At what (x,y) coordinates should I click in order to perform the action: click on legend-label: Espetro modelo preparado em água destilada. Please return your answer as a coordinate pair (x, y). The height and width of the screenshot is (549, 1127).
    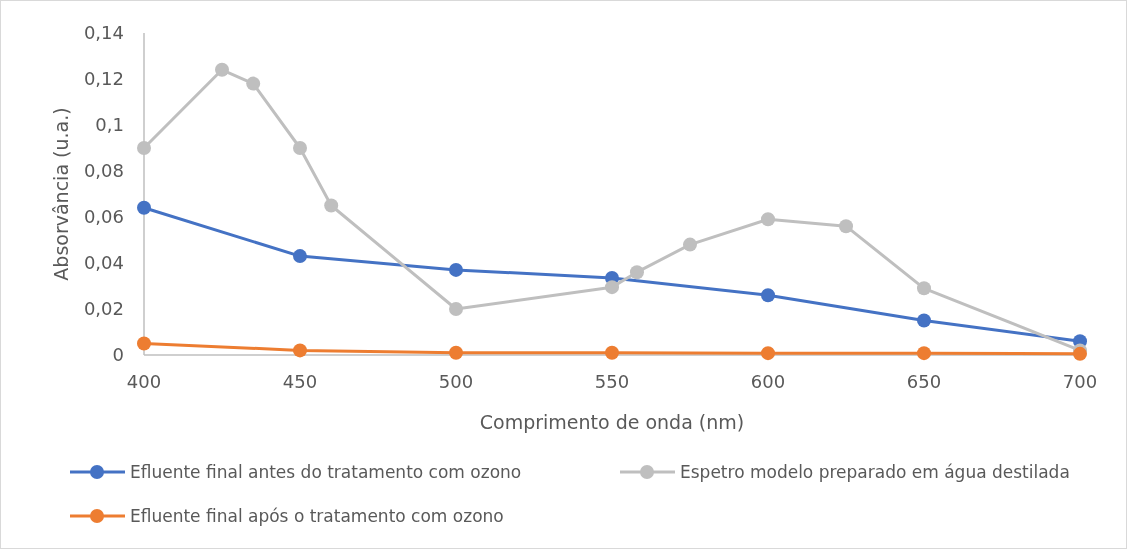
    Looking at the image, I should click on (875, 471).